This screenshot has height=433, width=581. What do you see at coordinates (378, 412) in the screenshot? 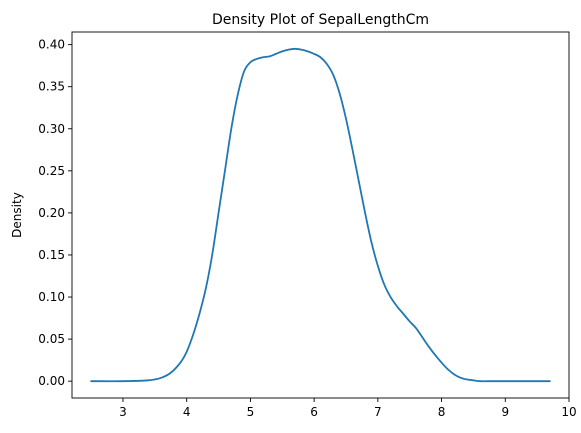
I see `x-tick-label: 7` at bounding box center [378, 412].